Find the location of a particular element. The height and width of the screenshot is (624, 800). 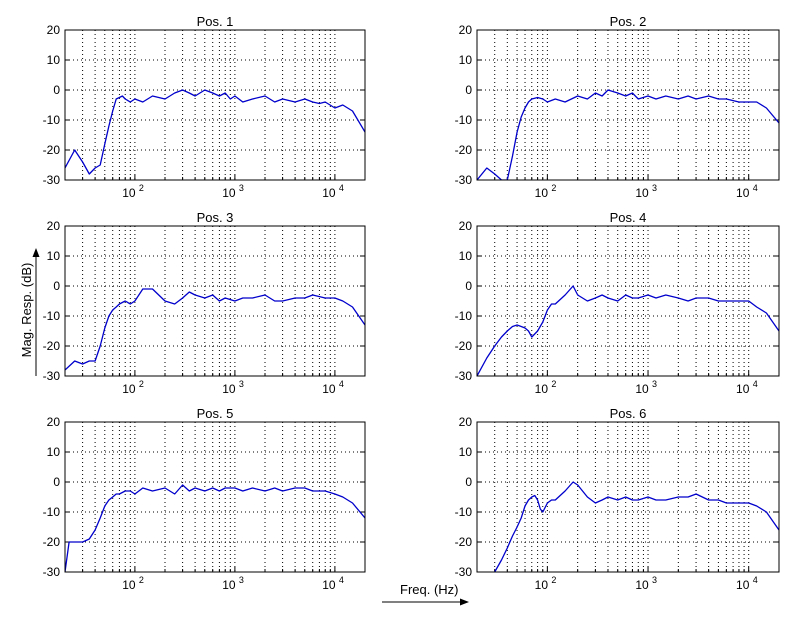

xlabel: Freq. (Hz) is located at coordinates (429, 589).